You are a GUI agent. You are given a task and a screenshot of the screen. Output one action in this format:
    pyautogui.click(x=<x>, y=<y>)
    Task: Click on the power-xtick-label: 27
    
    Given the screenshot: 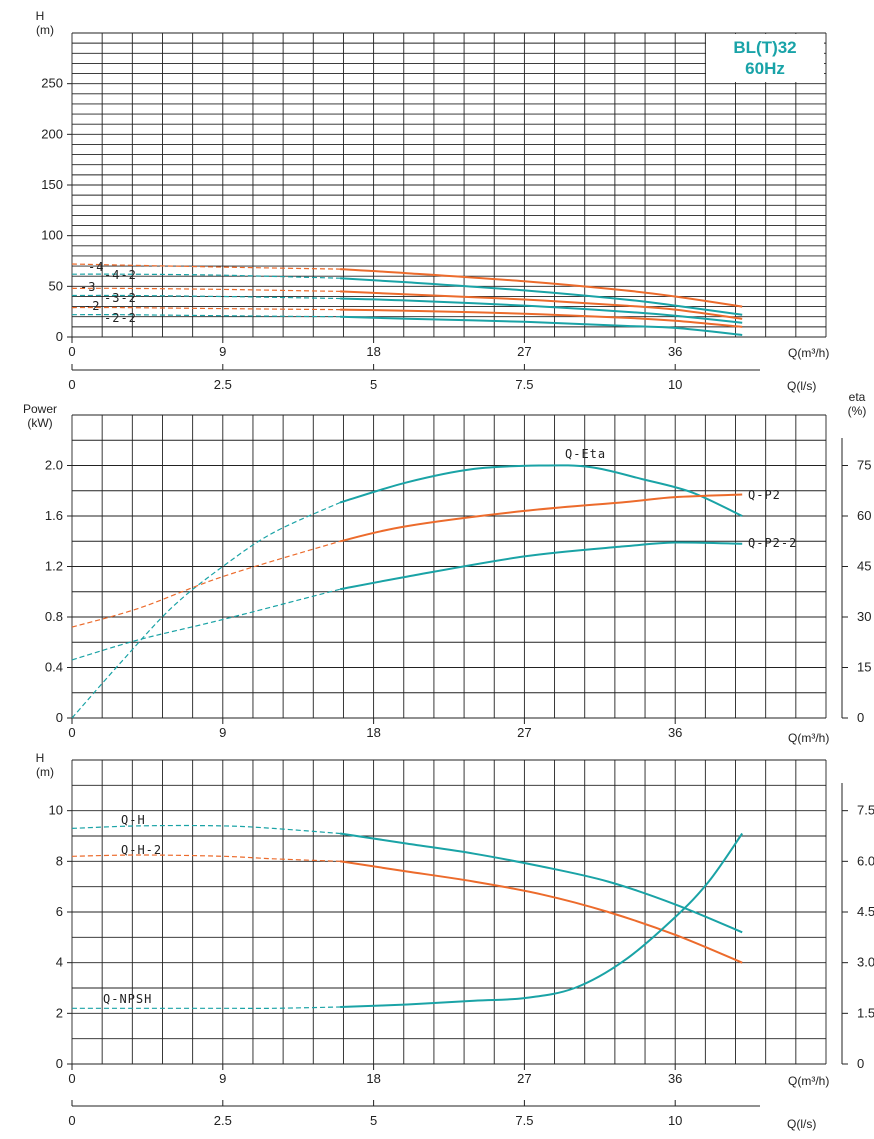 What is the action you would take?
    pyautogui.click(x=524, y=732)
    